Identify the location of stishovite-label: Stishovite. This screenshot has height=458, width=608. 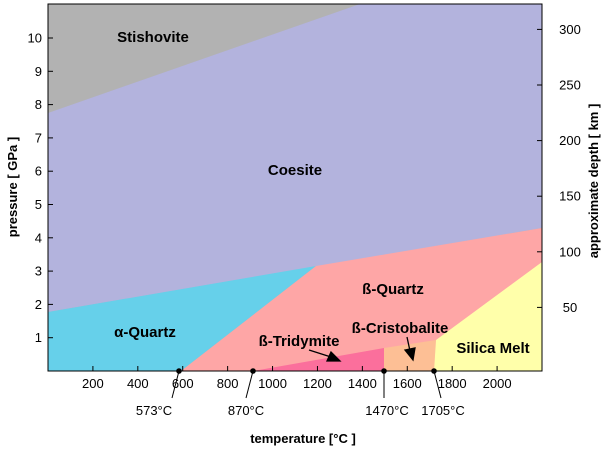
(153, 37).